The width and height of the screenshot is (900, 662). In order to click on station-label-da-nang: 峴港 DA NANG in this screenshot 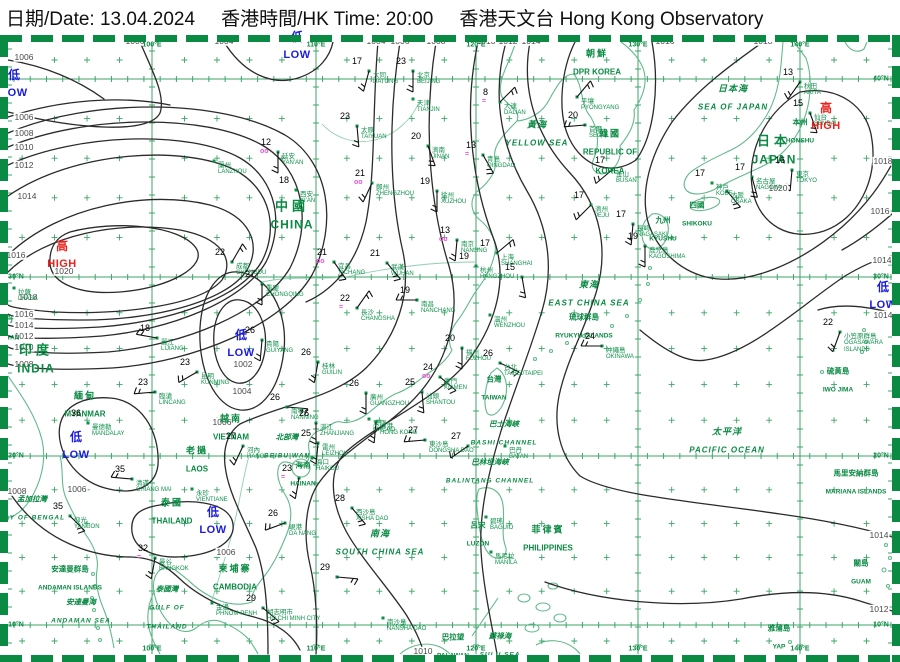, I will do `click(303, 531)`.